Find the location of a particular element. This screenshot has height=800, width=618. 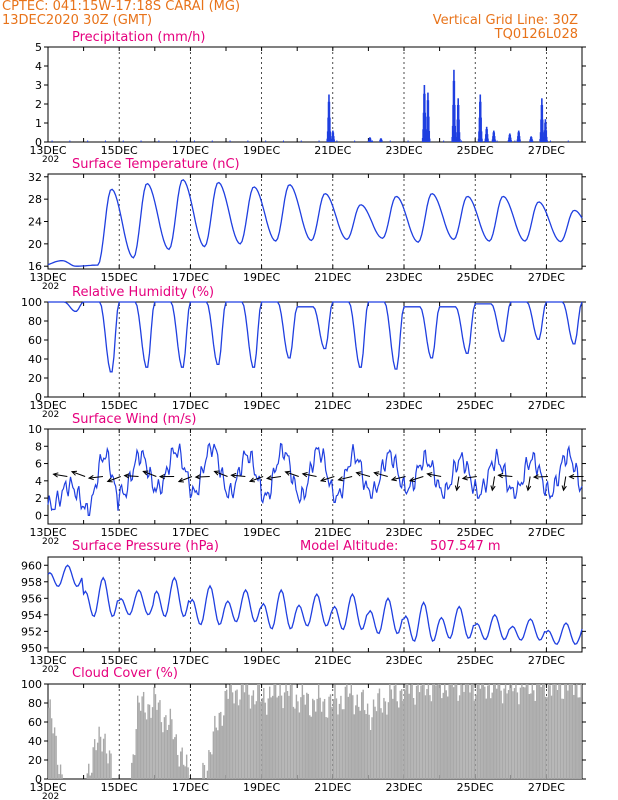

run-date: 13DEC2020 30Z (GMT) is located at coordinates (77, 20).